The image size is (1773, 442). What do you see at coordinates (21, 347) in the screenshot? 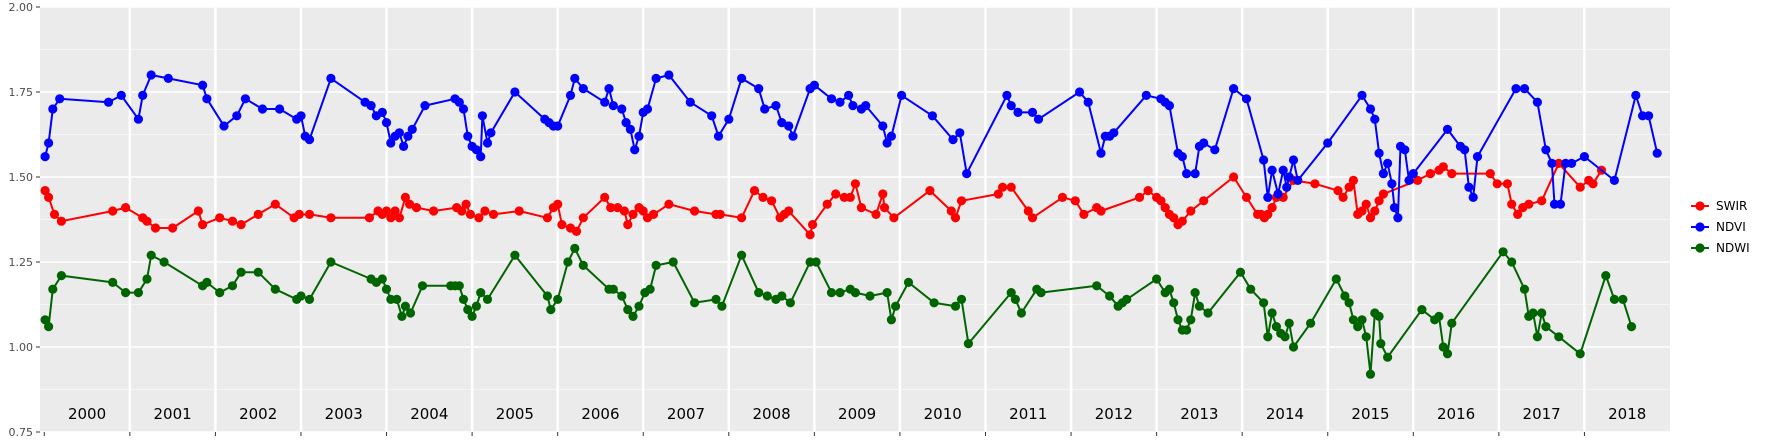
I see `y-tick-label: 1.00` at bounding box center [21, 347].